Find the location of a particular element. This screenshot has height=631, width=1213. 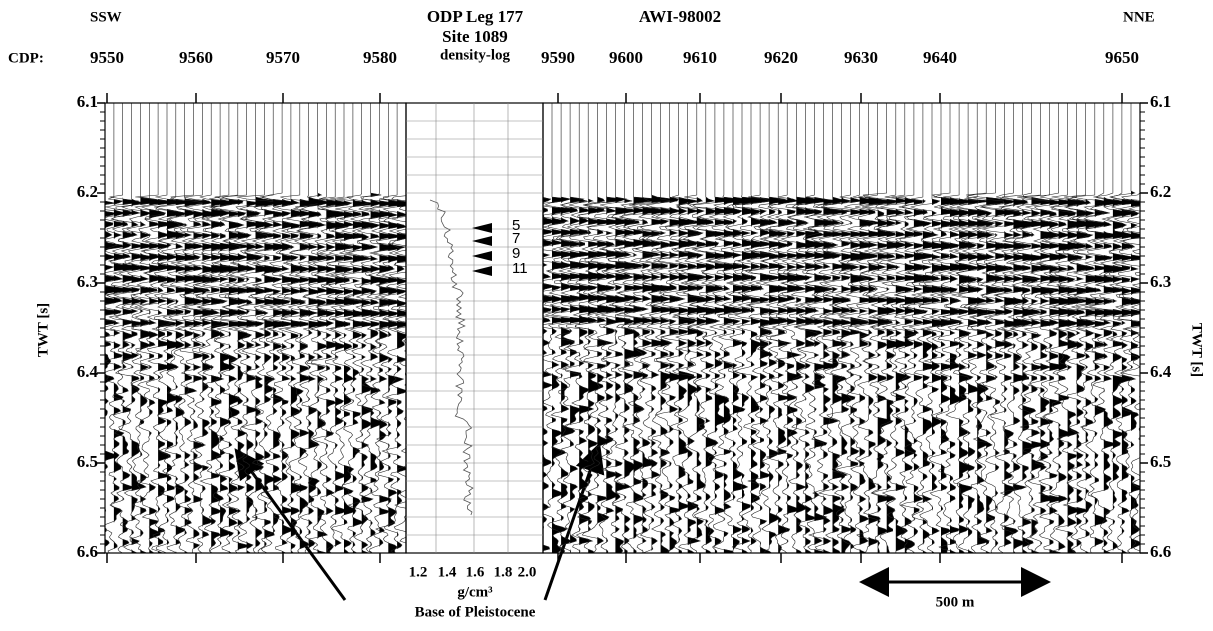

x-tick-label: 9620 is located at coordinates (781, 57).